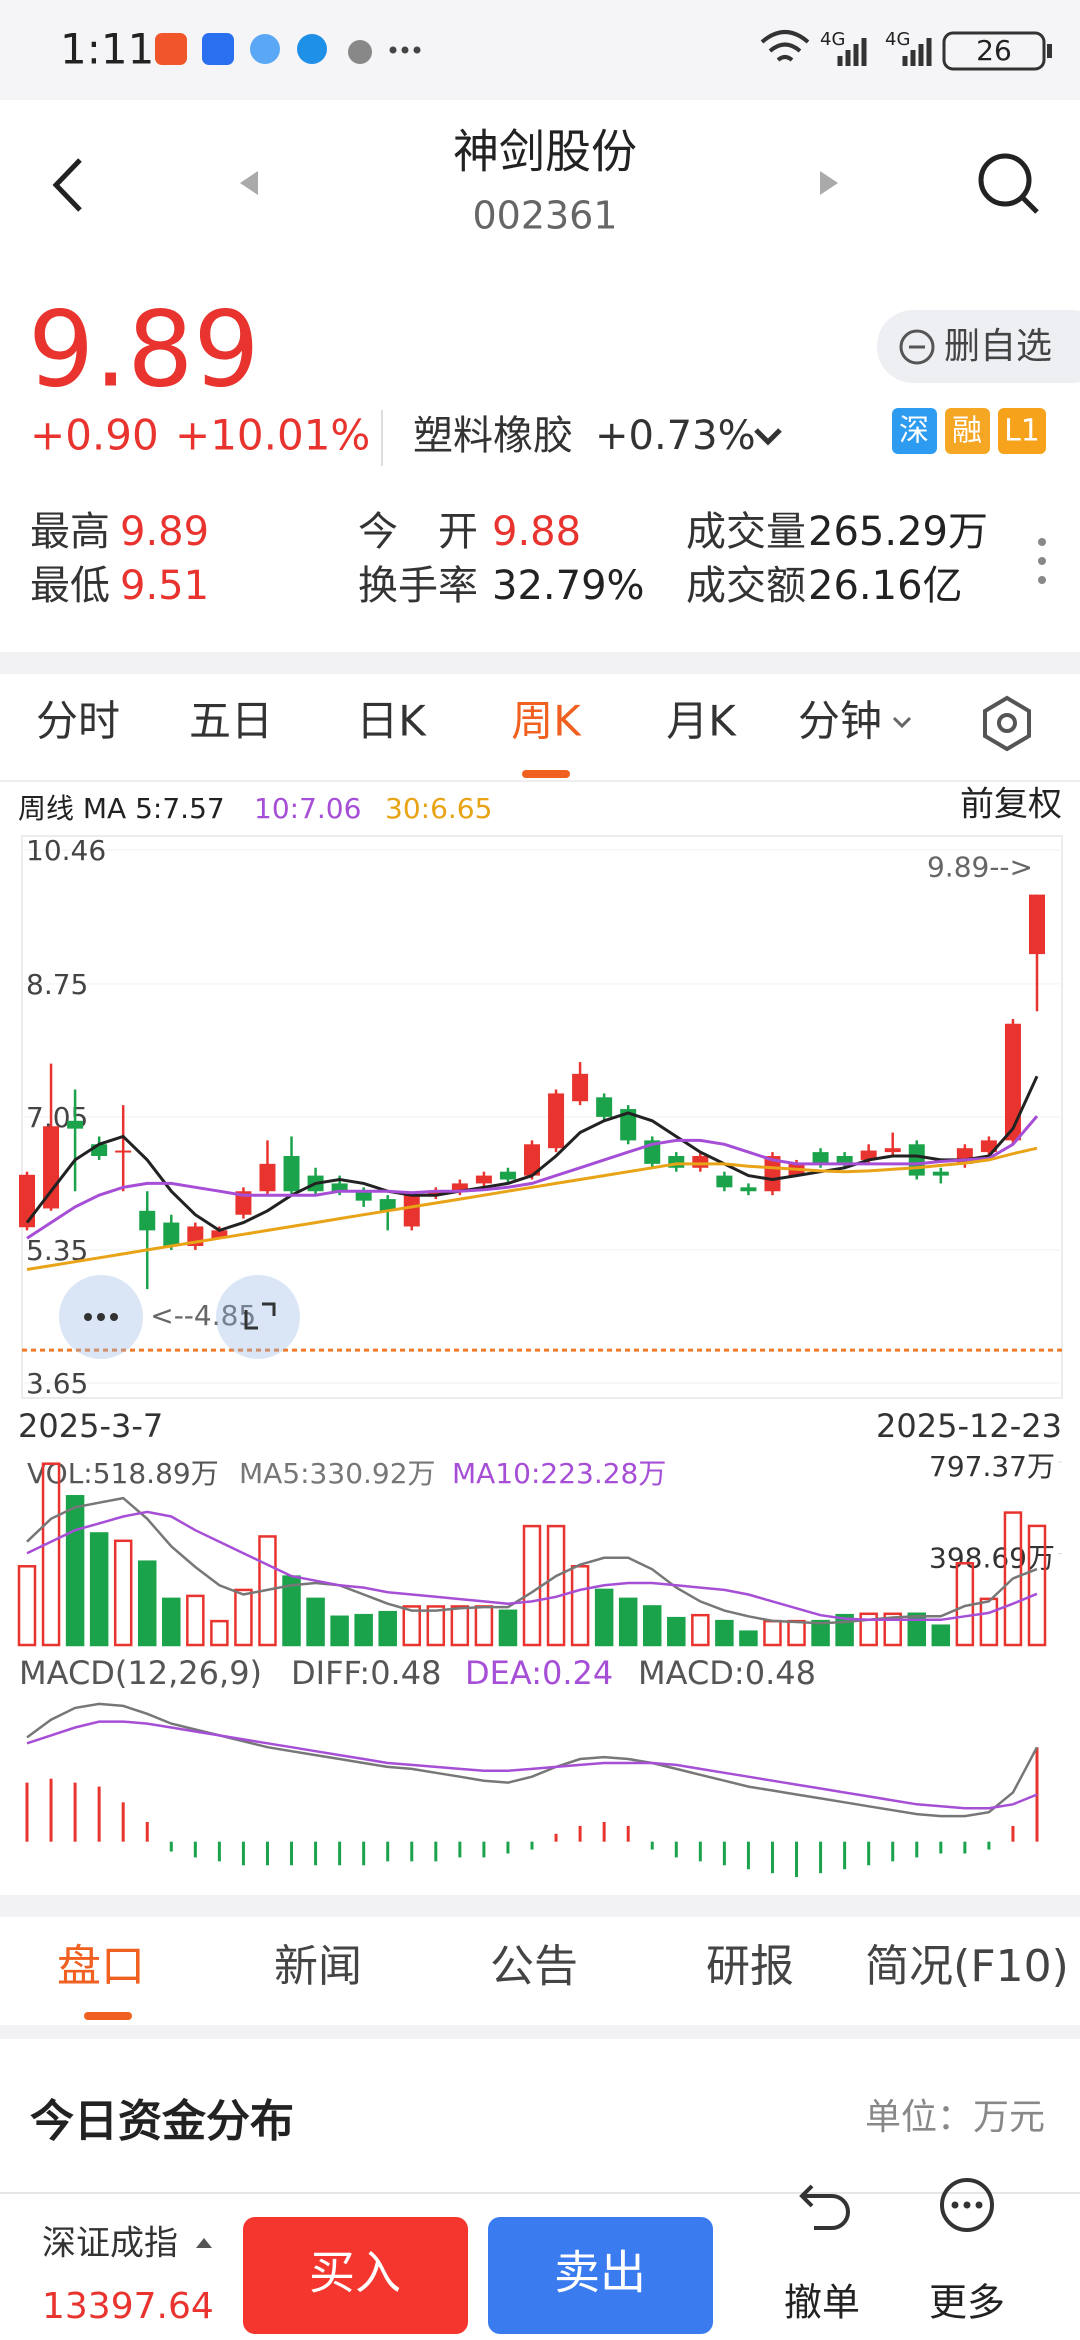 The height and width of the screenshot is (2340, 1080). Describe the element at coordinates (110, 2244) in the screenshot. I see `index-name: 深证成指` at that location.